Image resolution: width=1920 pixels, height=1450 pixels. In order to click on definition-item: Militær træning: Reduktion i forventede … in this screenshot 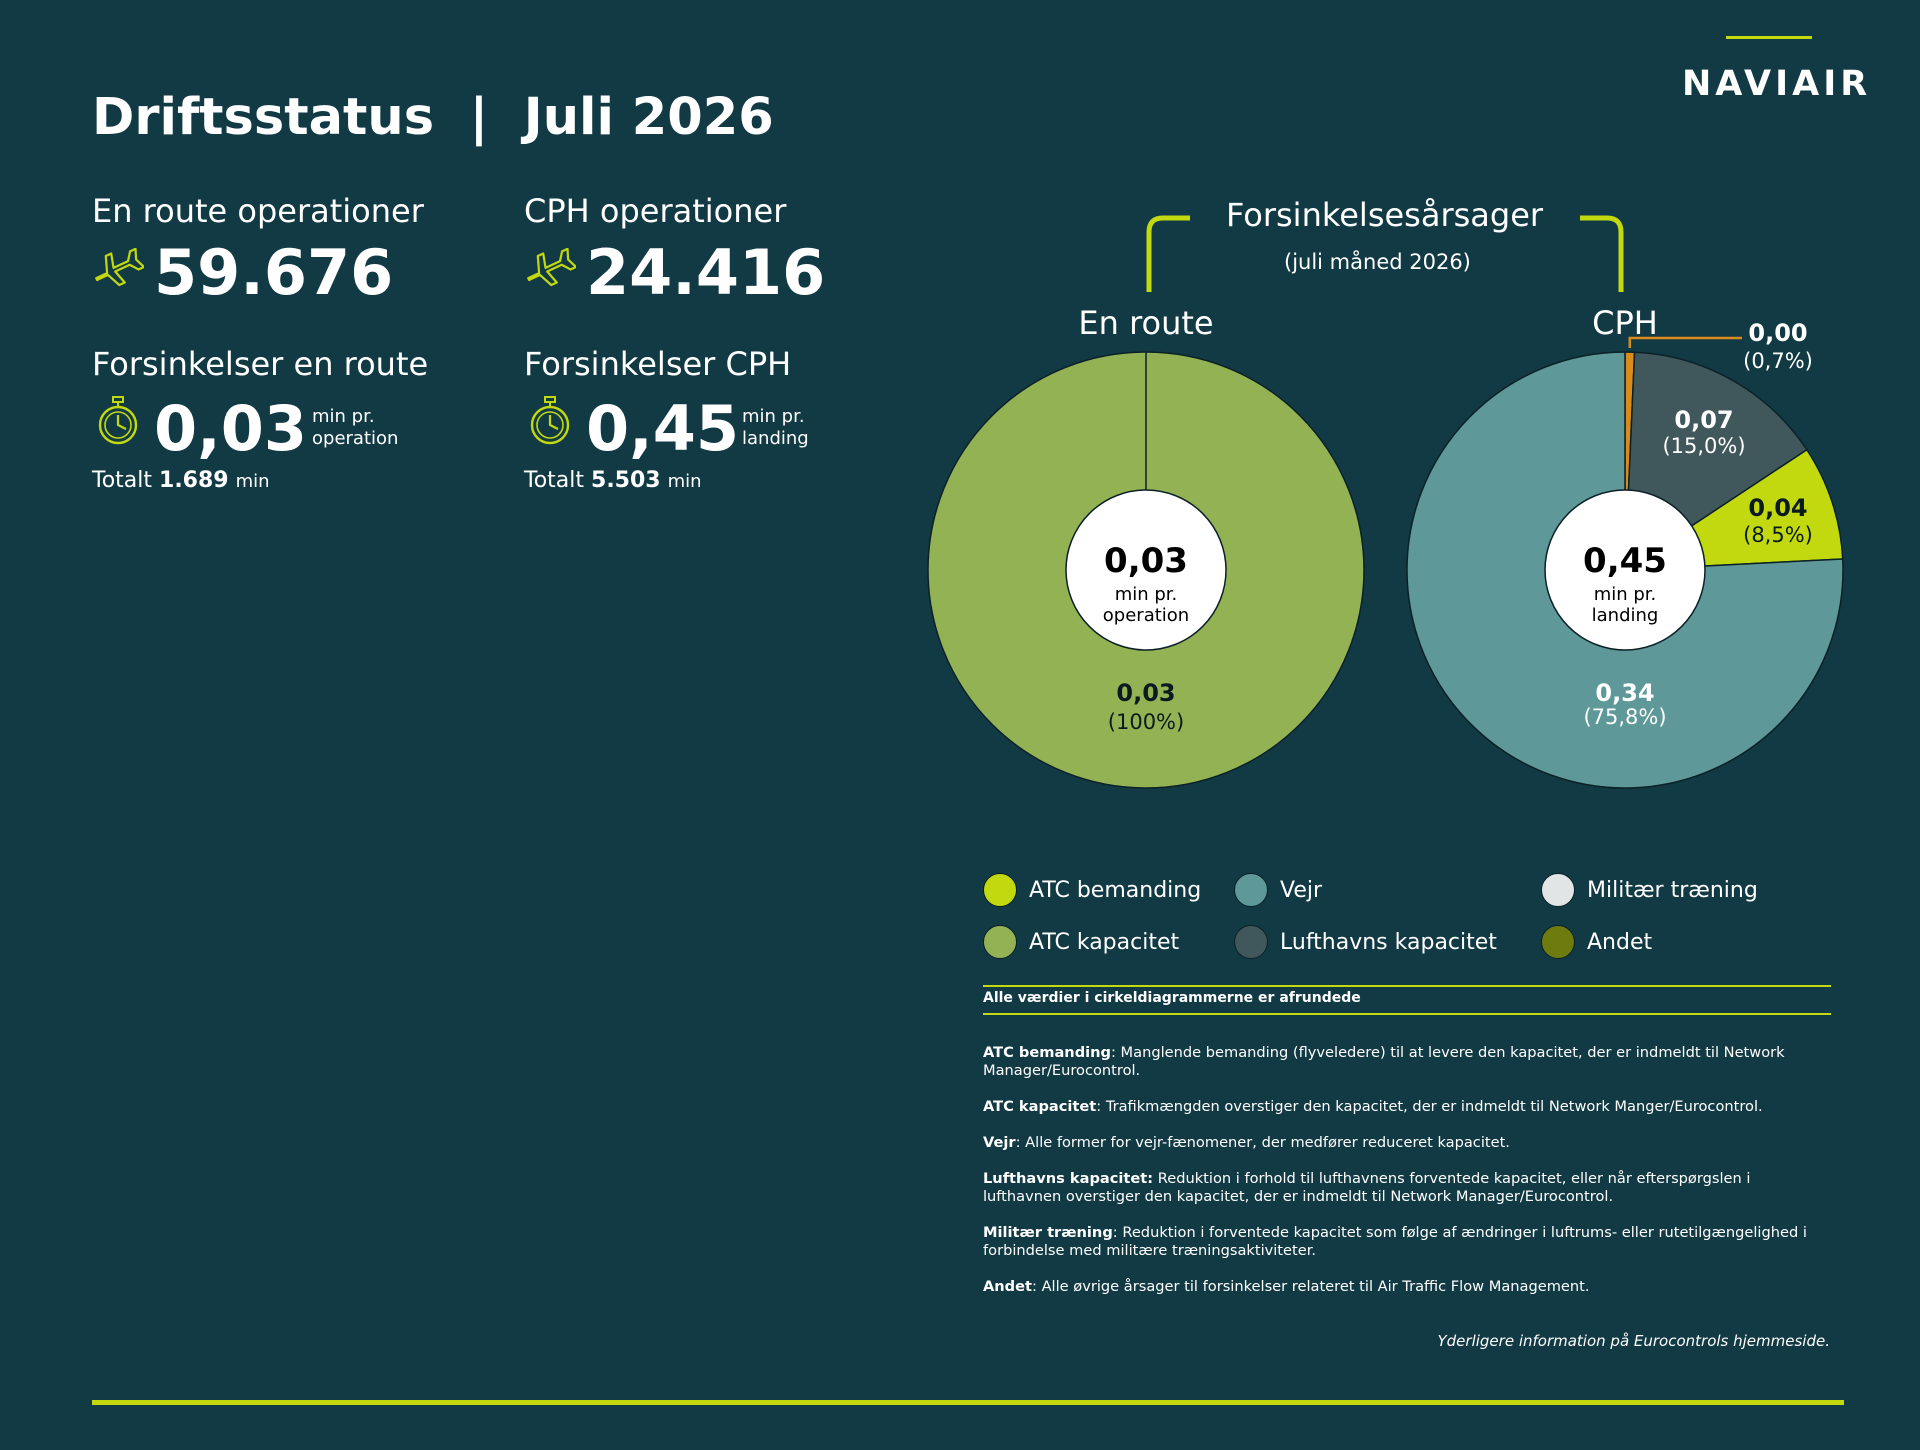, I will do `click(1395, 1241)`.